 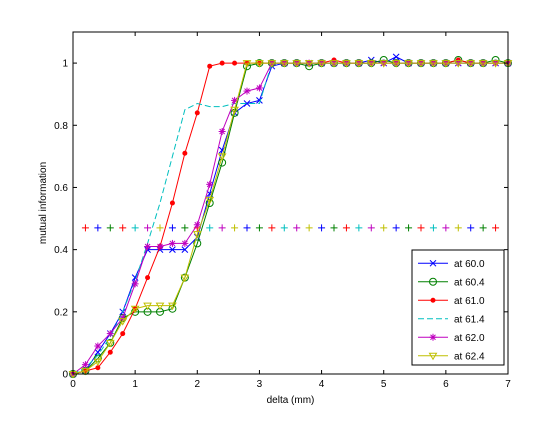 What do you see at coordinates (43, 203) in the screenshot?
I see `y-axis-label: mutual information` at bounding box center [43, 203].